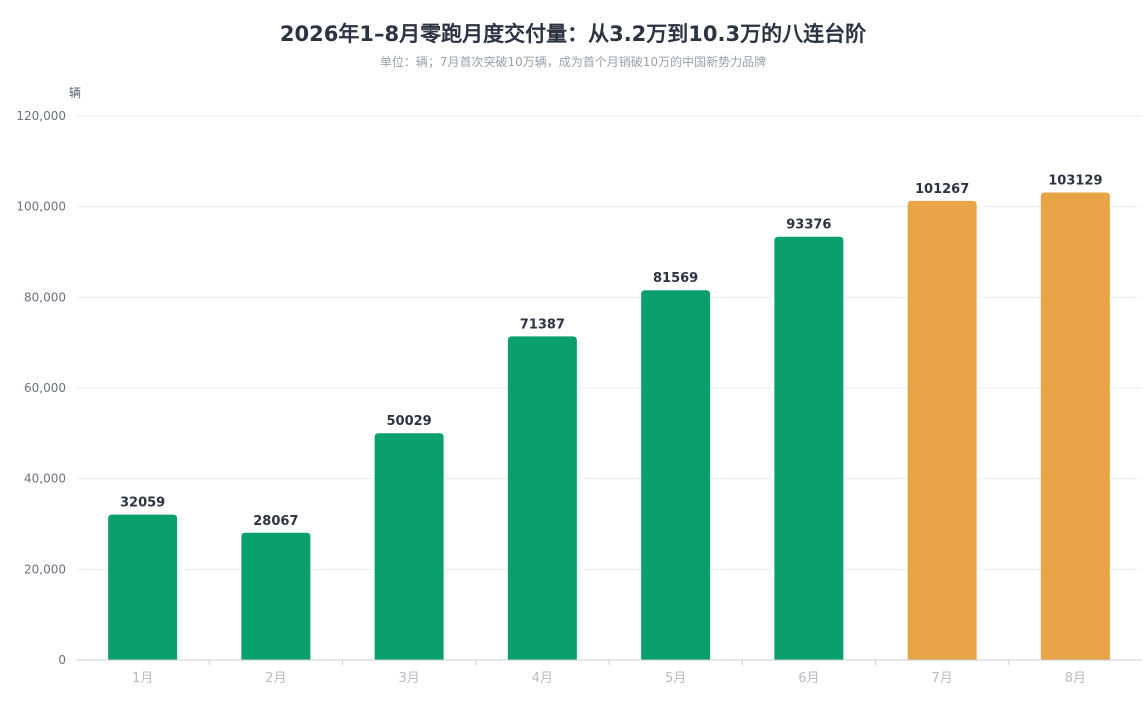  Describe the element at coordinates (1075, 678) in the screenshot. I see `x-tick-label: 8月` at that location.